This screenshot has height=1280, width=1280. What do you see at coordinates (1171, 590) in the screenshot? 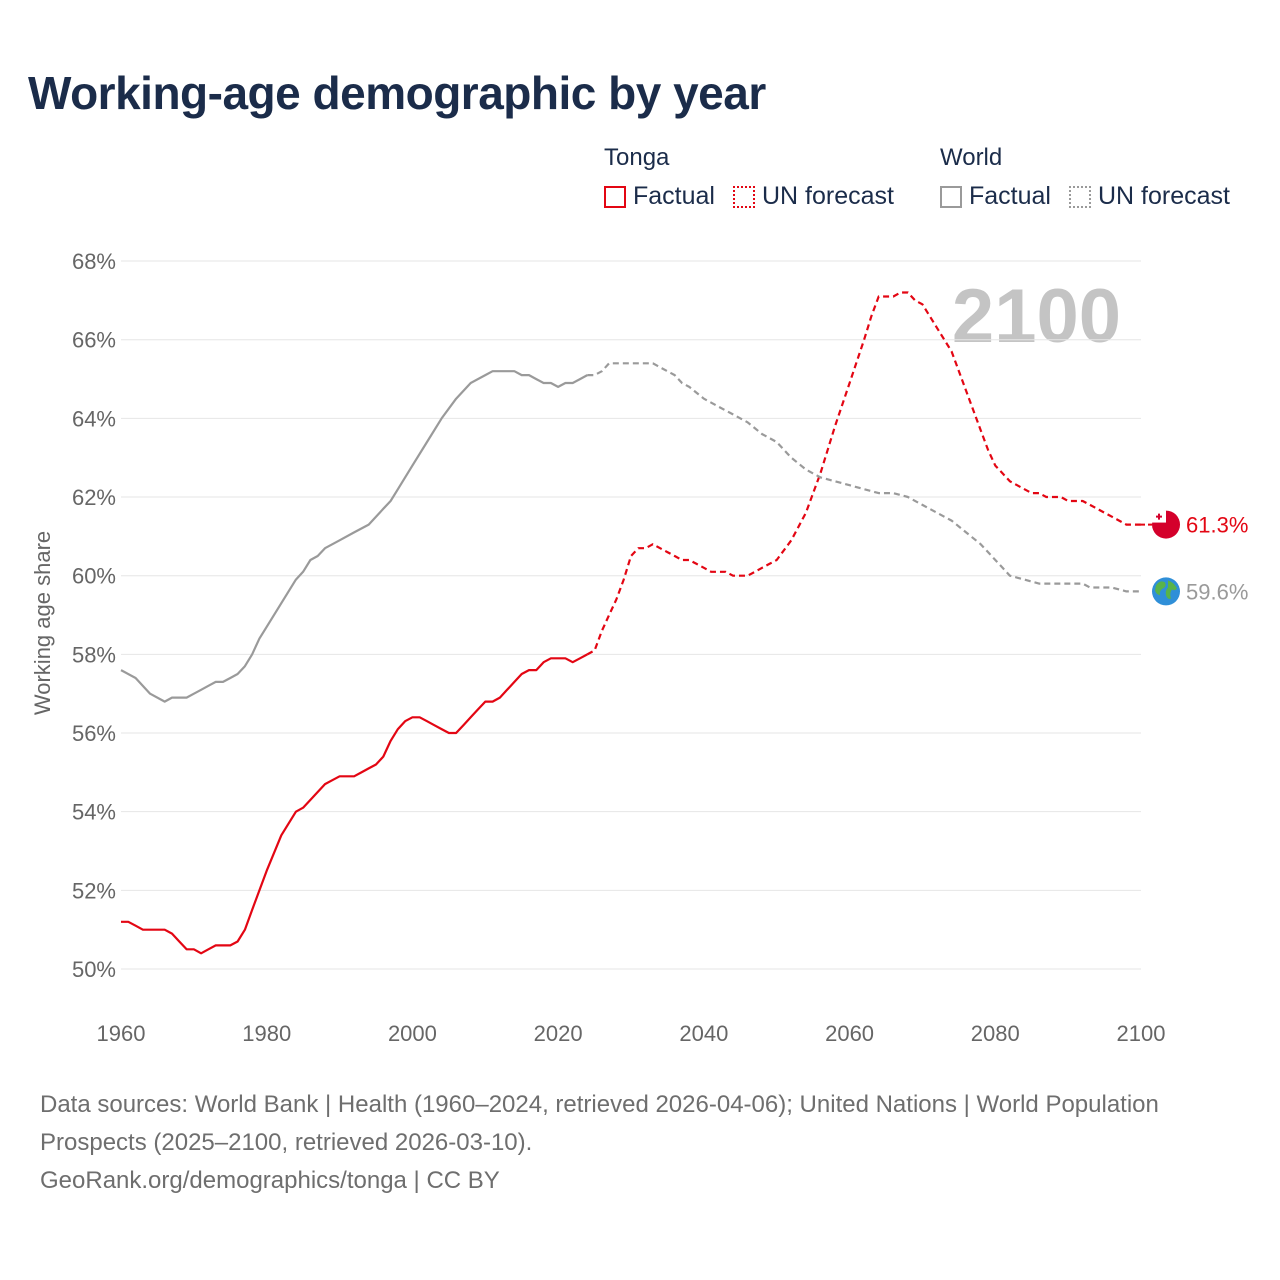
I see `globe-land-east` at bounding box center [1171, 590].